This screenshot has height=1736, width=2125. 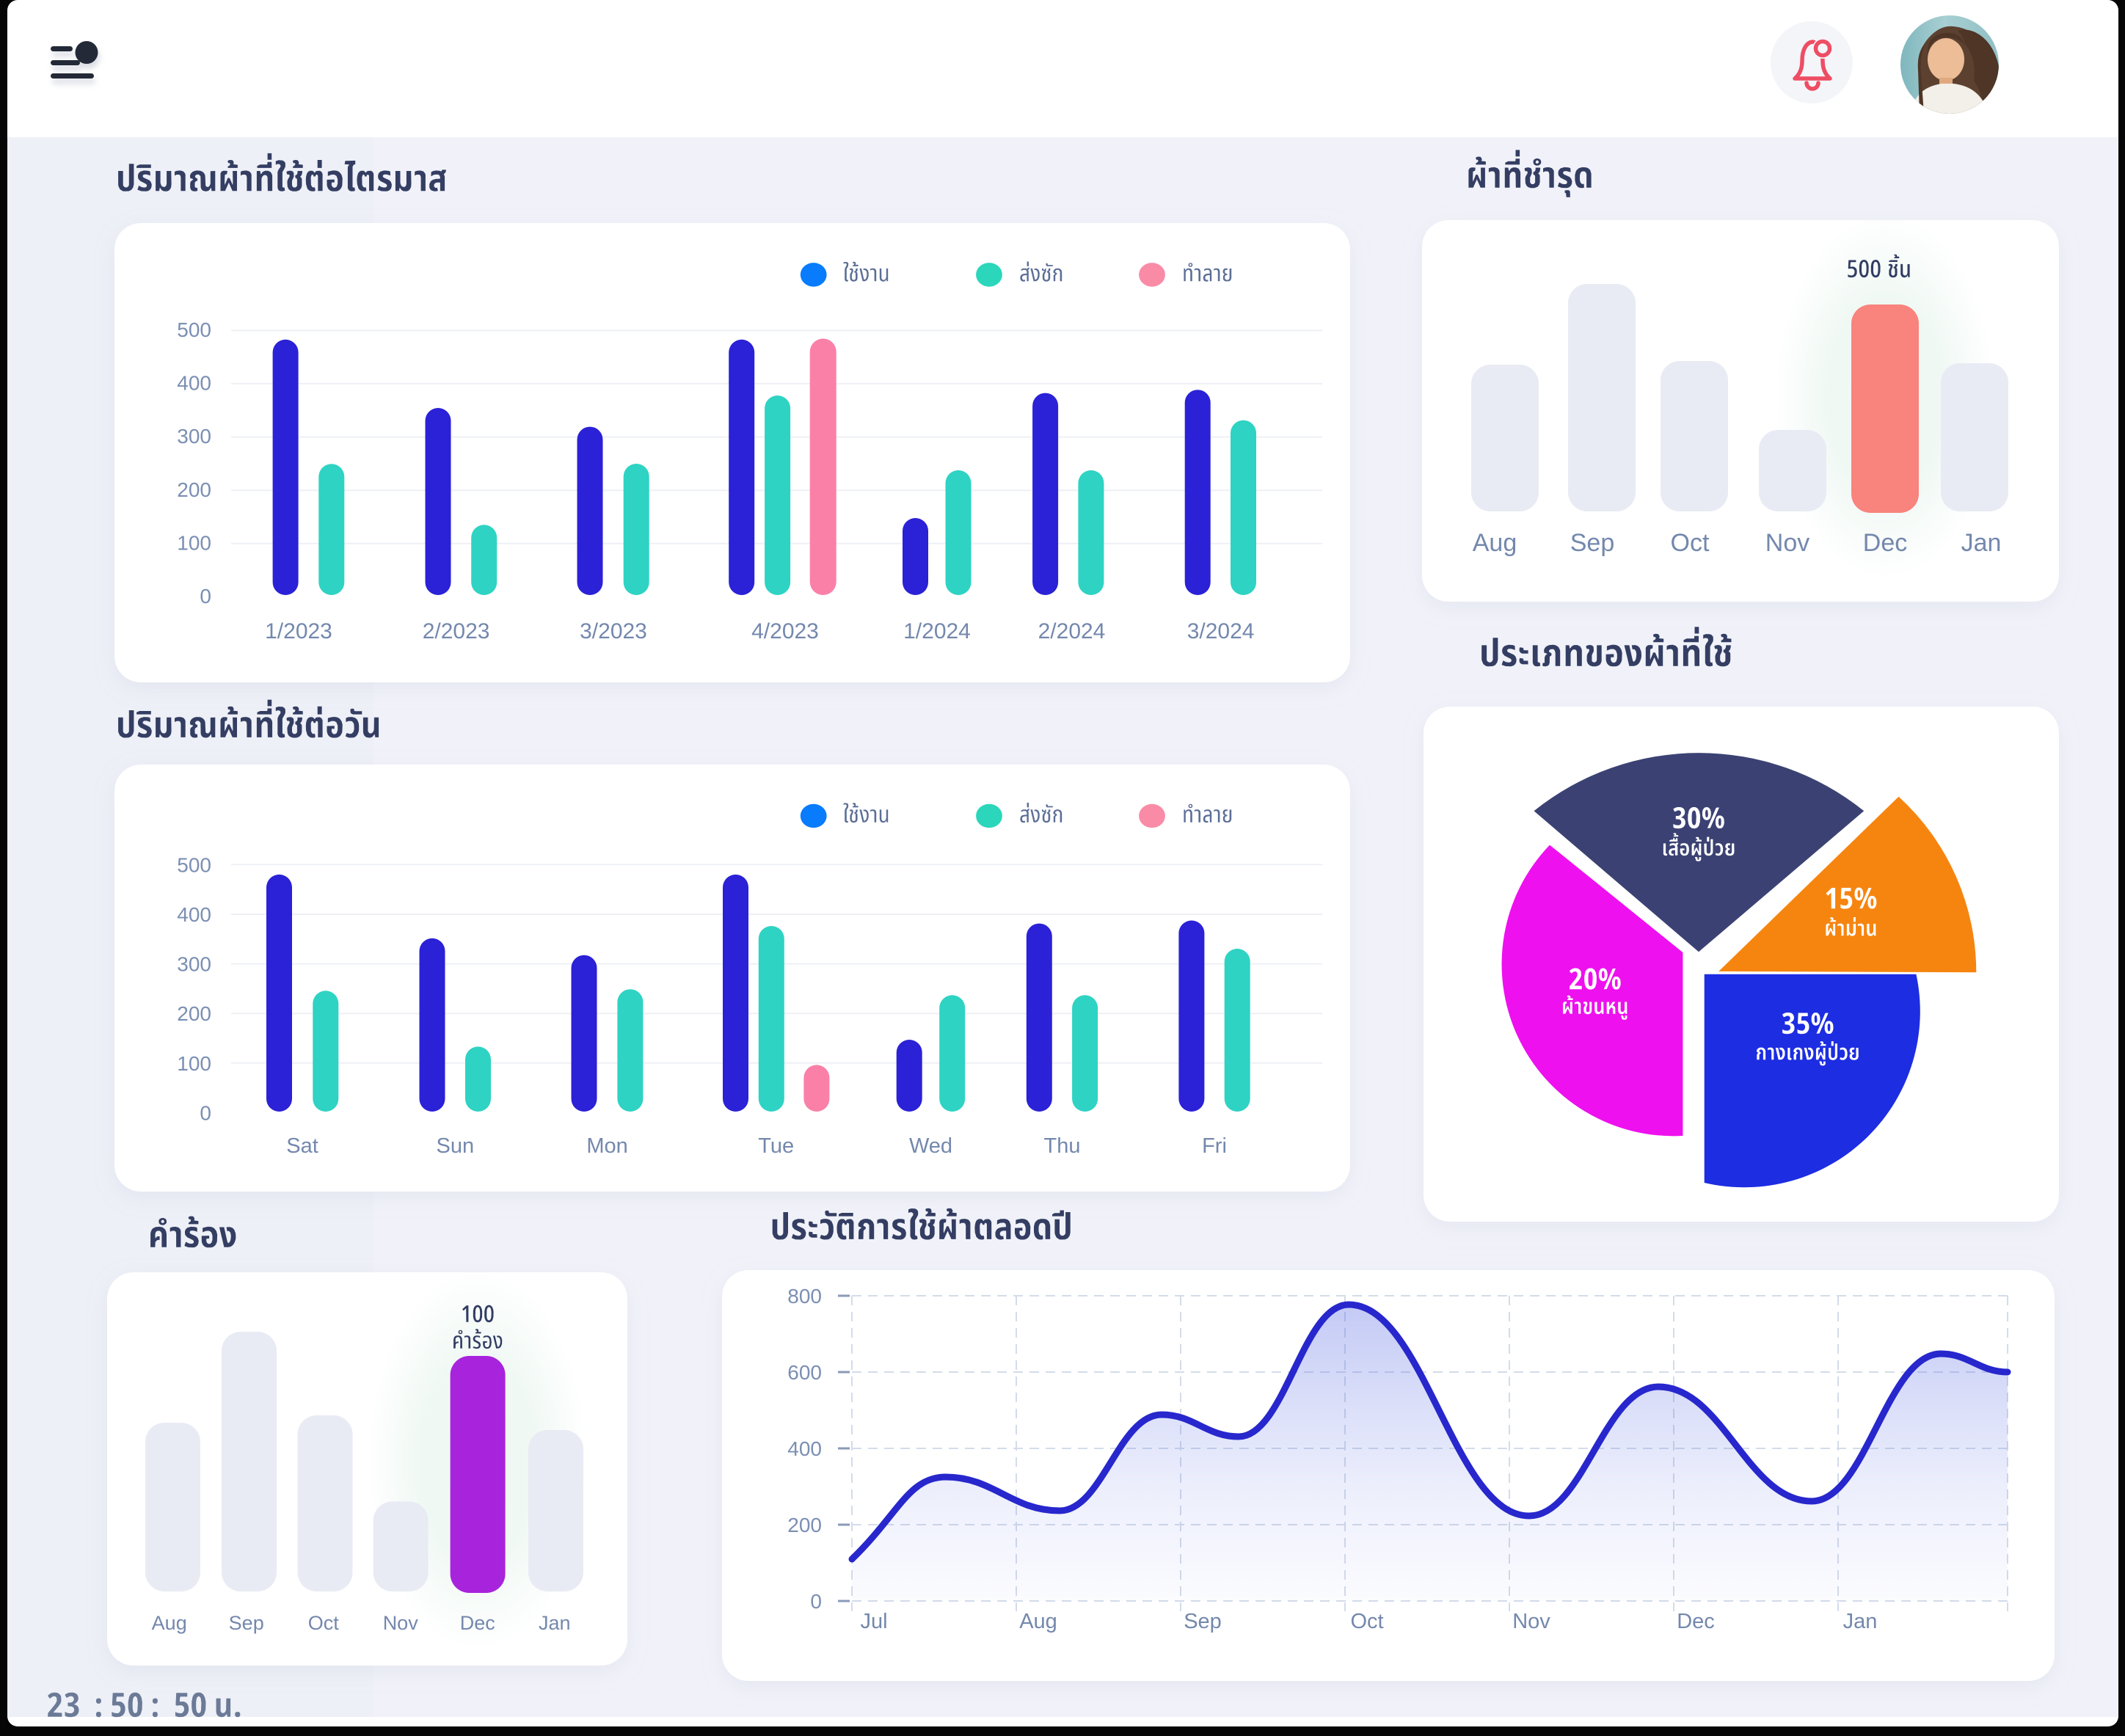 What do you see at coordinates (1221, 631) in the screenshot?
I see `svg-text: 3/2024` at bounding box center [1221, 631].